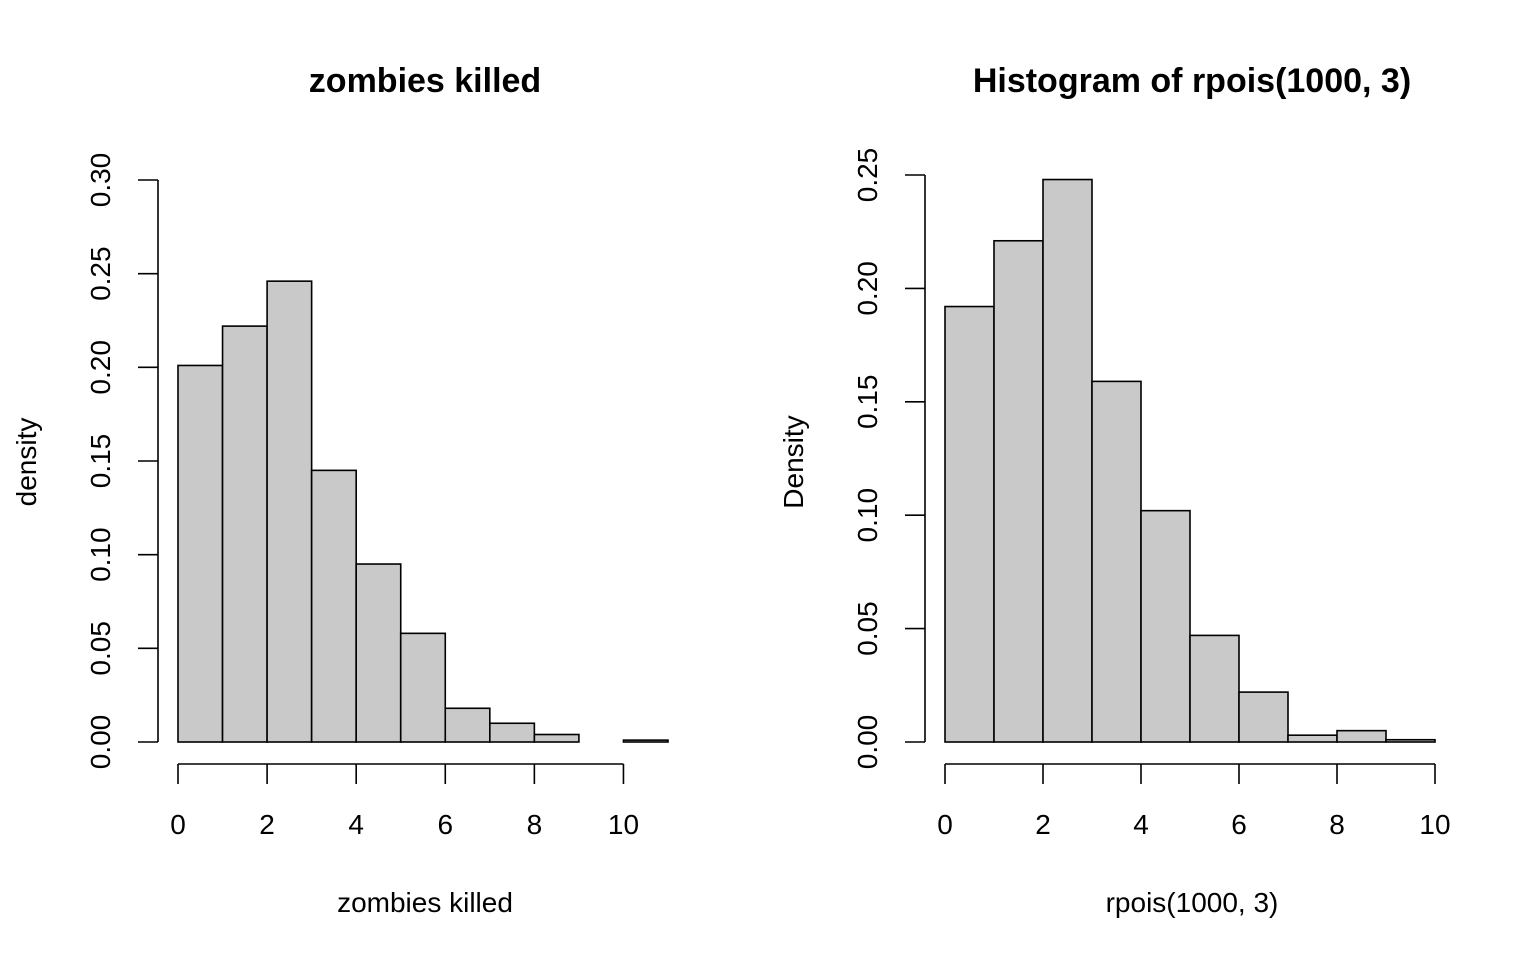 The image size is (1536, 960). What do you see at coordinates (425, 902) in the screenshot?
I see `x-axis-label: zombies killed` at bounding box center [425, 902].